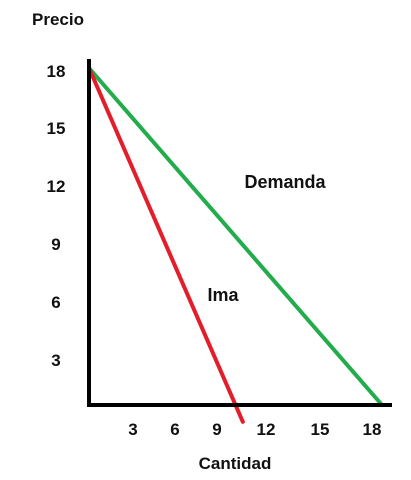  What do you see at coordinates (320, 429) in the screenshot?
I see `x-tick-label: 15` at bounding box center [320, 429].